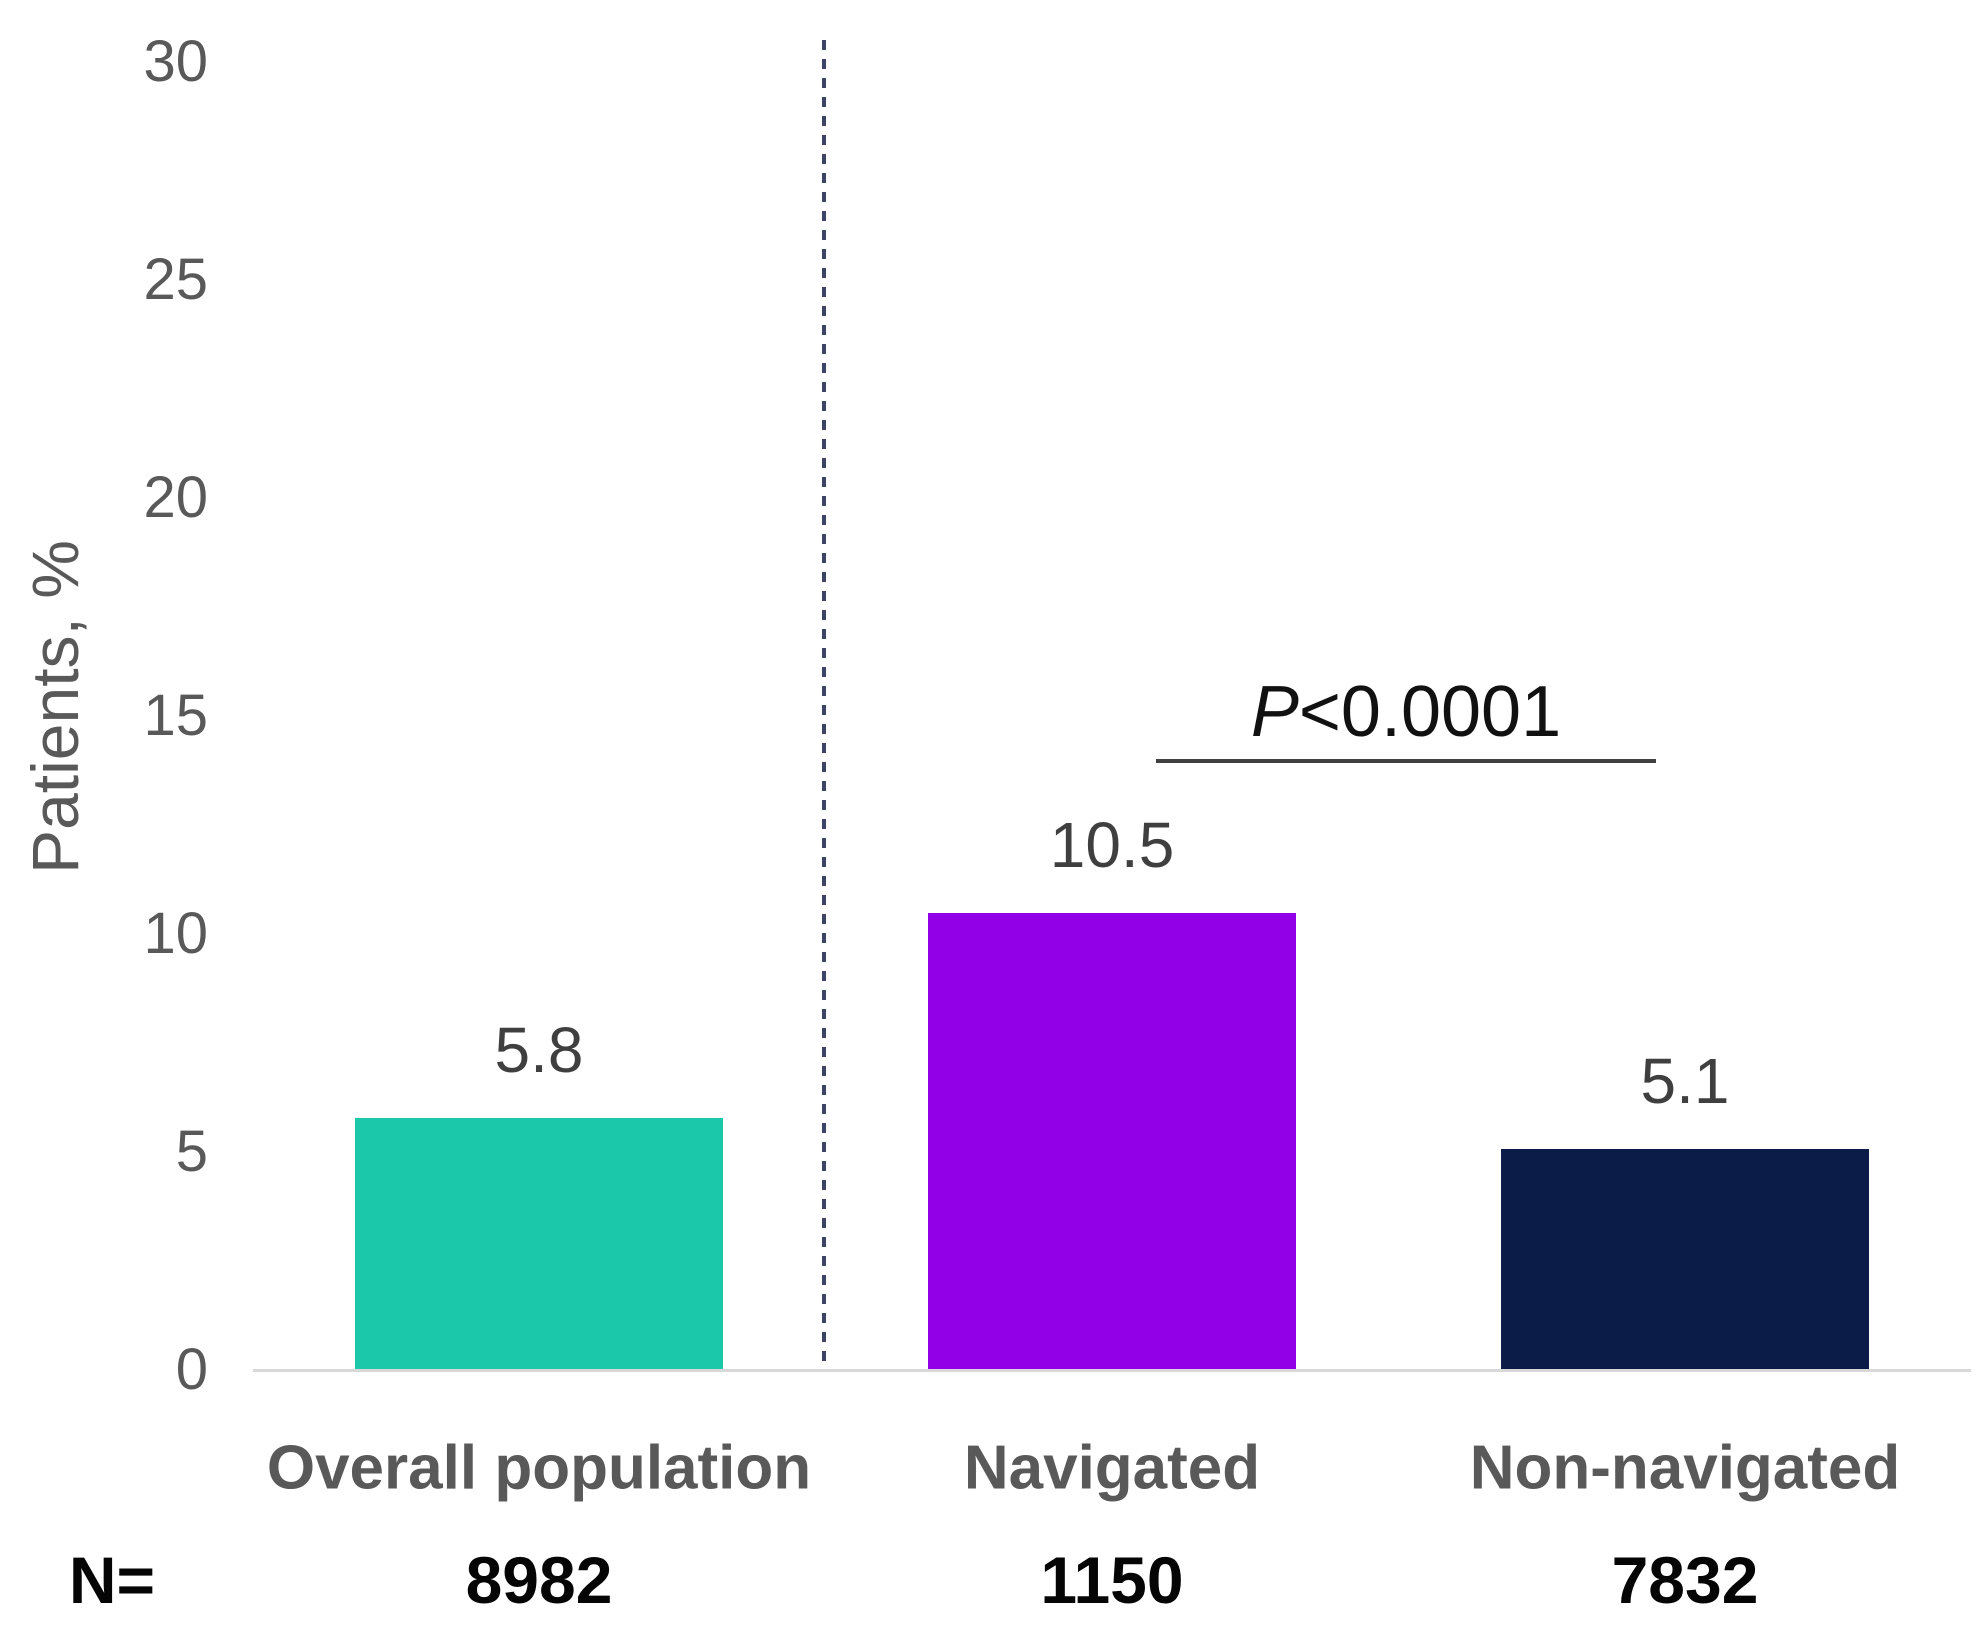  What do you see at coordinates (1685, 1081) in the screenshot?
I see `bar-value-label: 5.1` at bounding box center [1685, 1081].